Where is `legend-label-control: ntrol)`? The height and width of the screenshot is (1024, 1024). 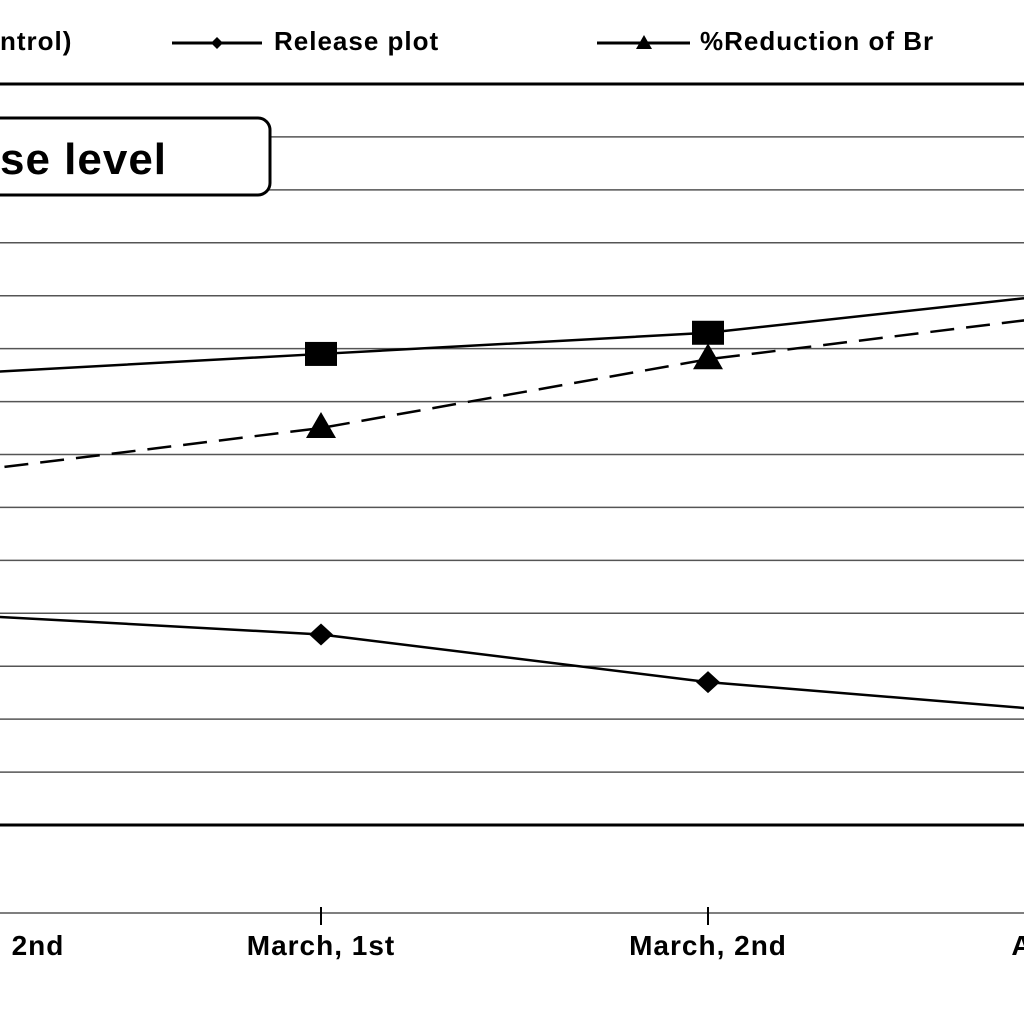 legend-label-control: ntrol) is located at coordinates (36, 41).